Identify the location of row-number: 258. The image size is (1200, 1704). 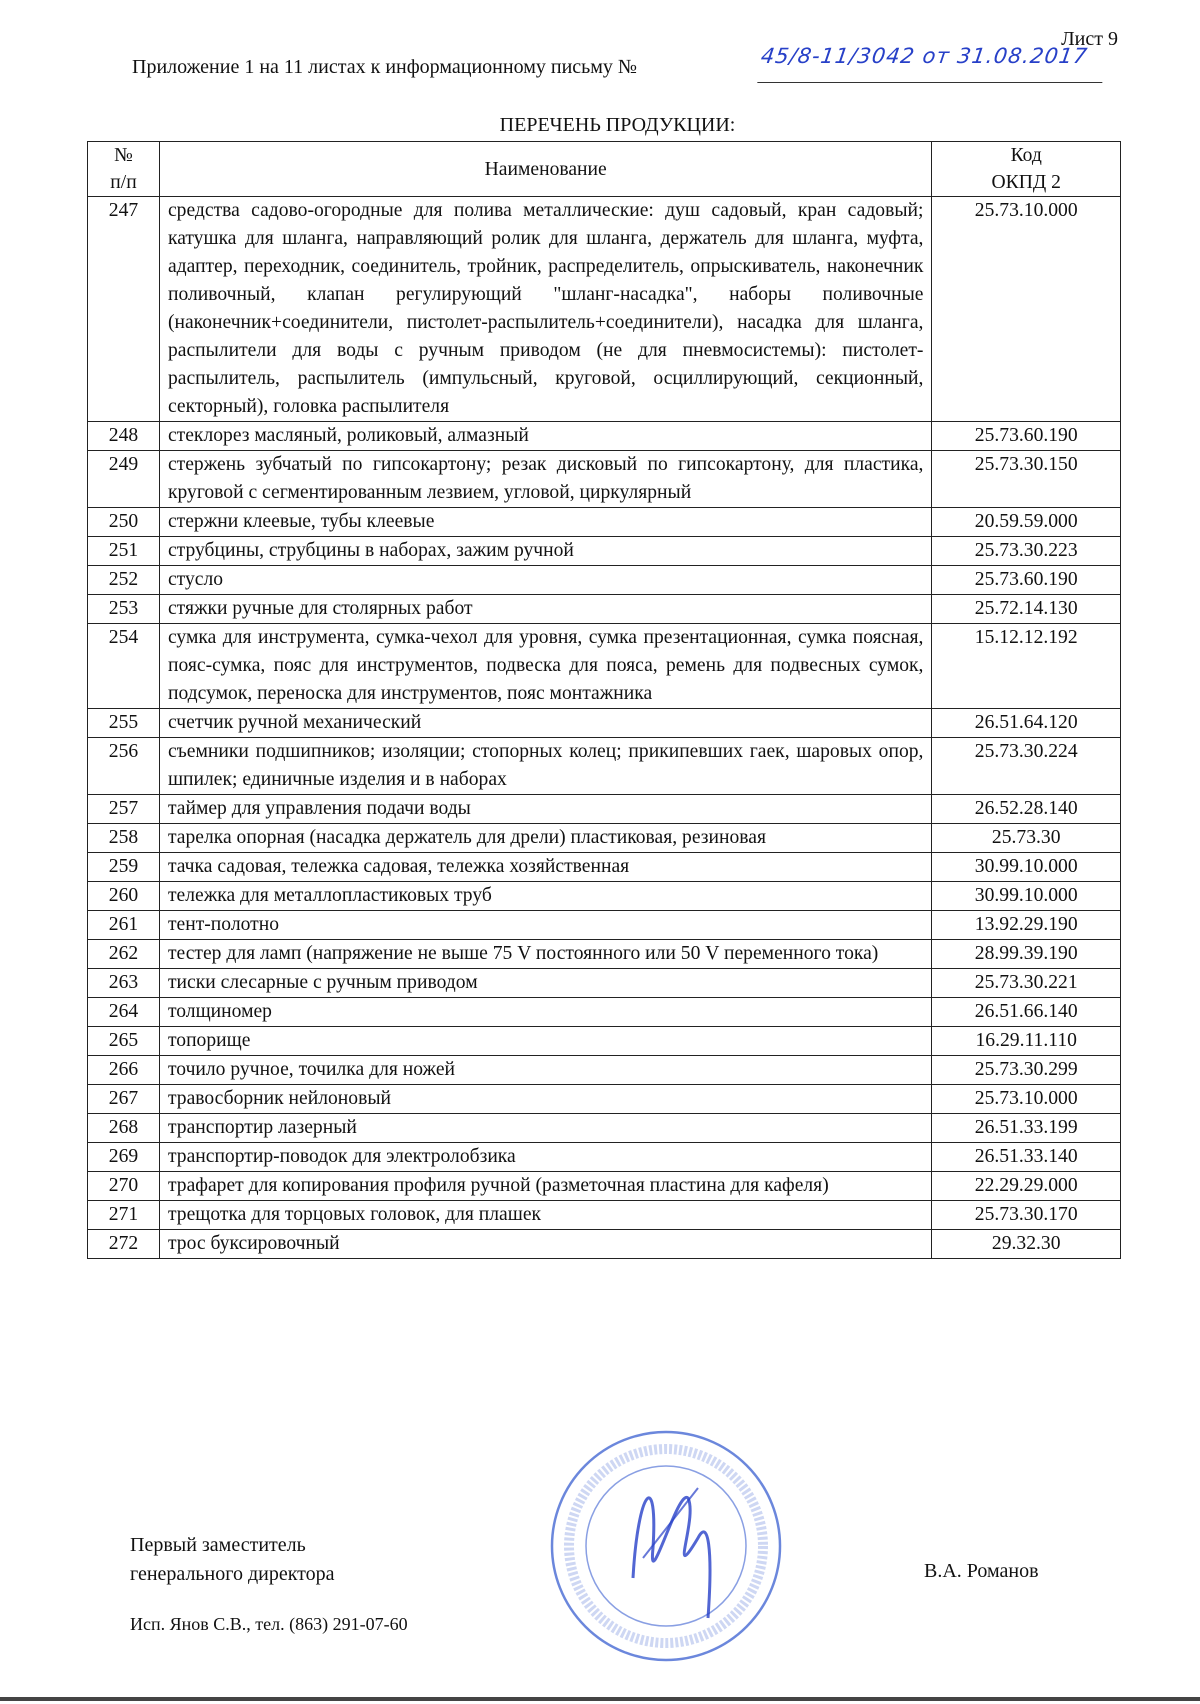
(123, 838).